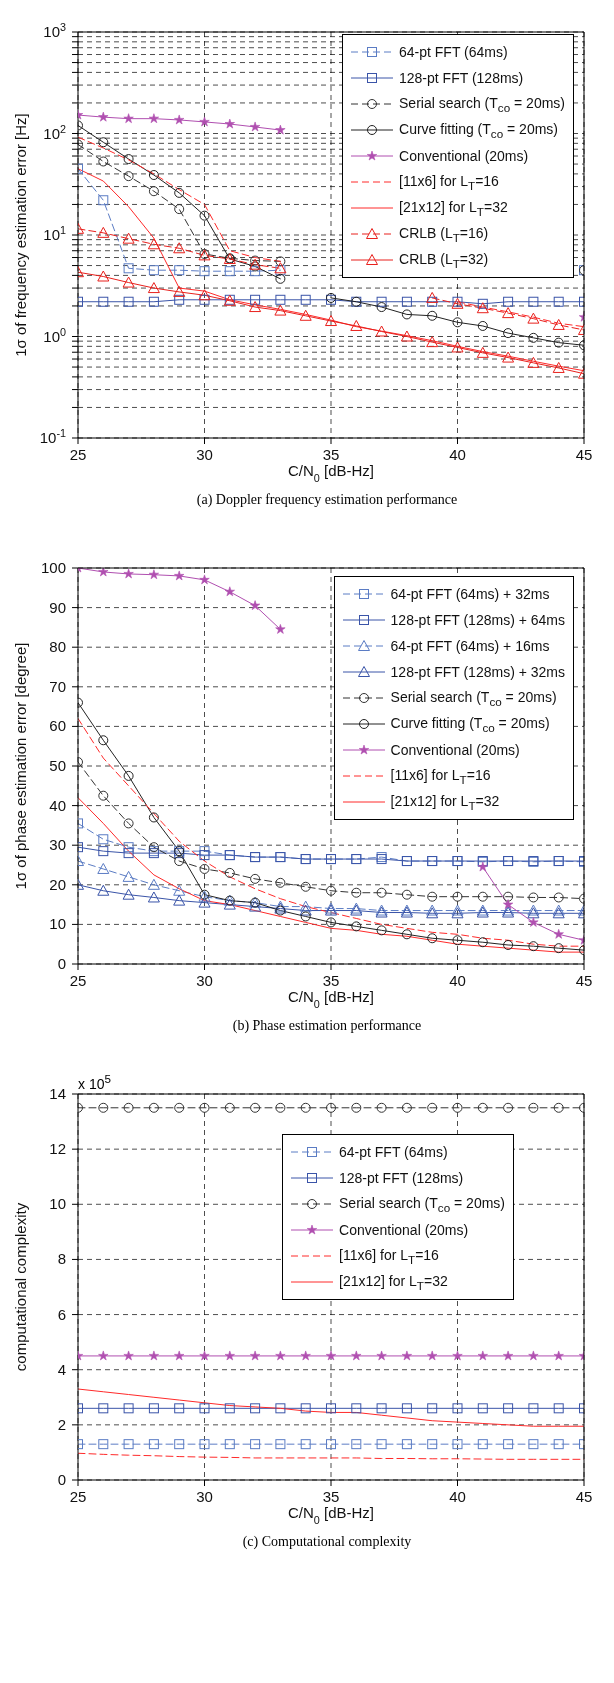 This screenshot has height=1683, width=614. What do you see at coordinates (57, 805) in the screenshot?
I see `y-tick-label: 40` at bounding box center [57, 805].